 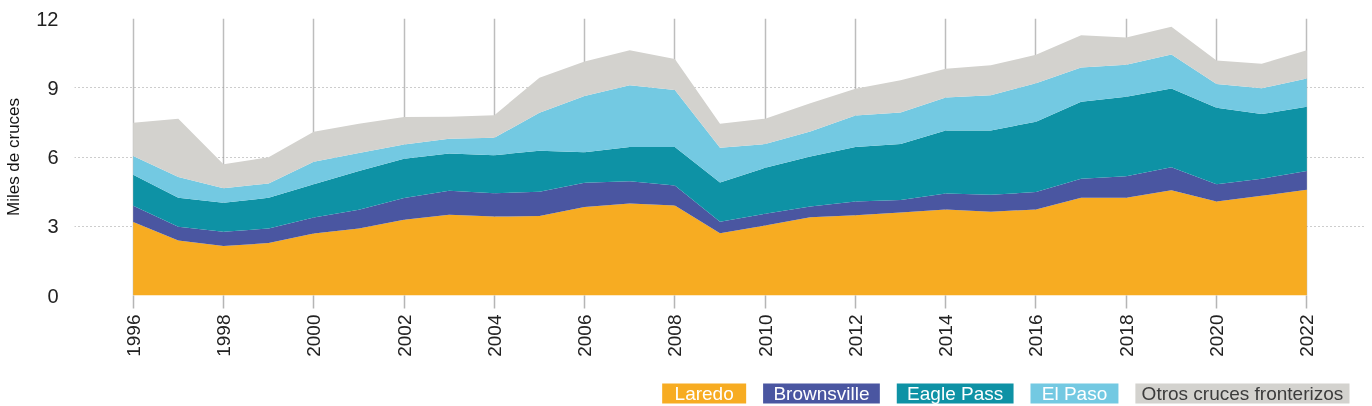 I want to click on x-tick-label: 2012, so click(x=855, y=335).